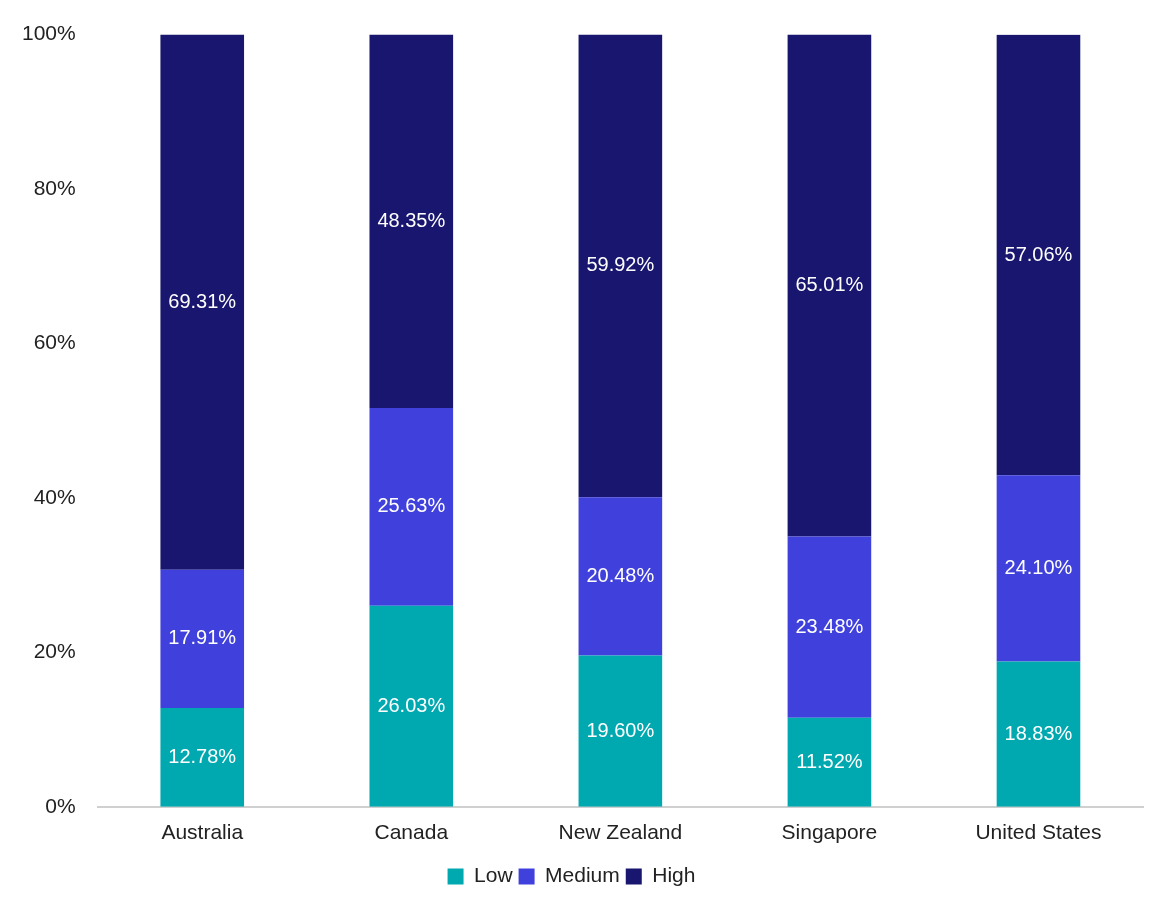 The height and width of the screenshot is (897, 1155). I want to click on legend-label: Low, so click(494, 875).